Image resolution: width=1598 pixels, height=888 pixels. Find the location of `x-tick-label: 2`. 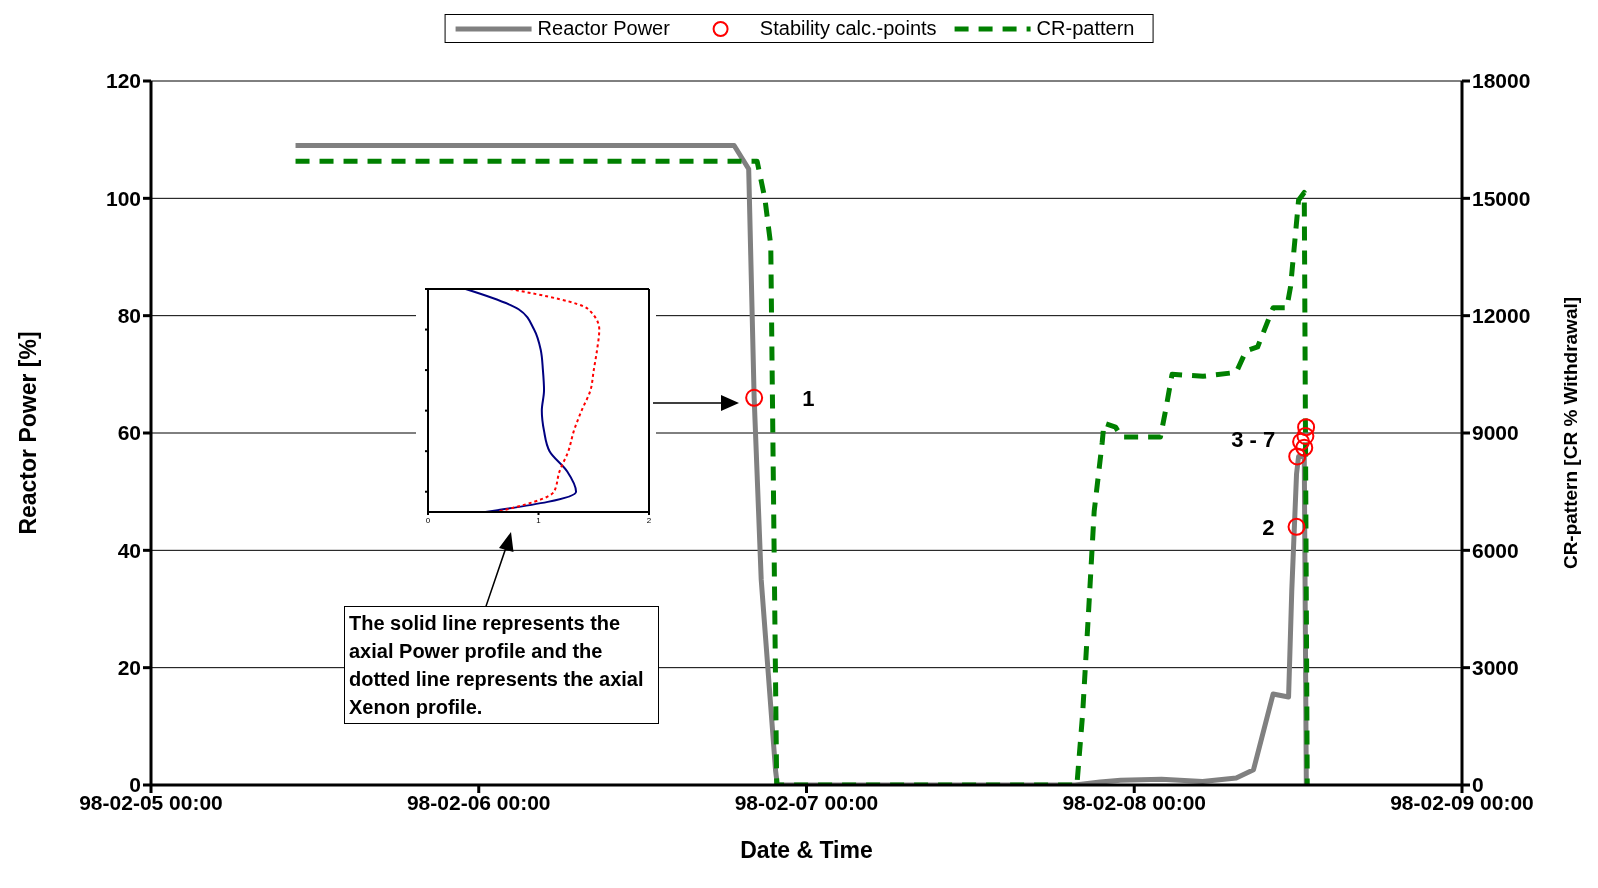

x-tick-label: 2 is located at coordinates (649, 520).